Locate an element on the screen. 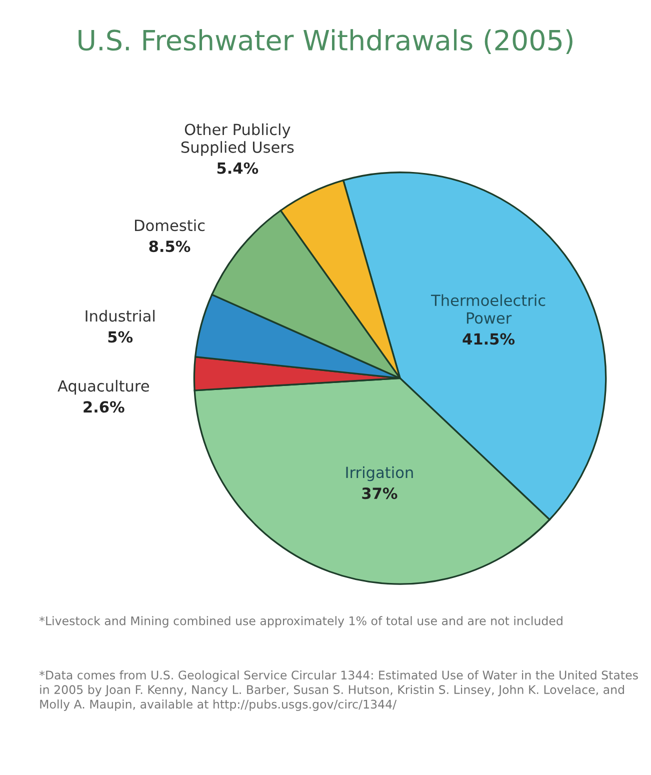 The width and height of the screenshot is (651, 775). data-label: 41.5% is located at coordinates (488, 339).